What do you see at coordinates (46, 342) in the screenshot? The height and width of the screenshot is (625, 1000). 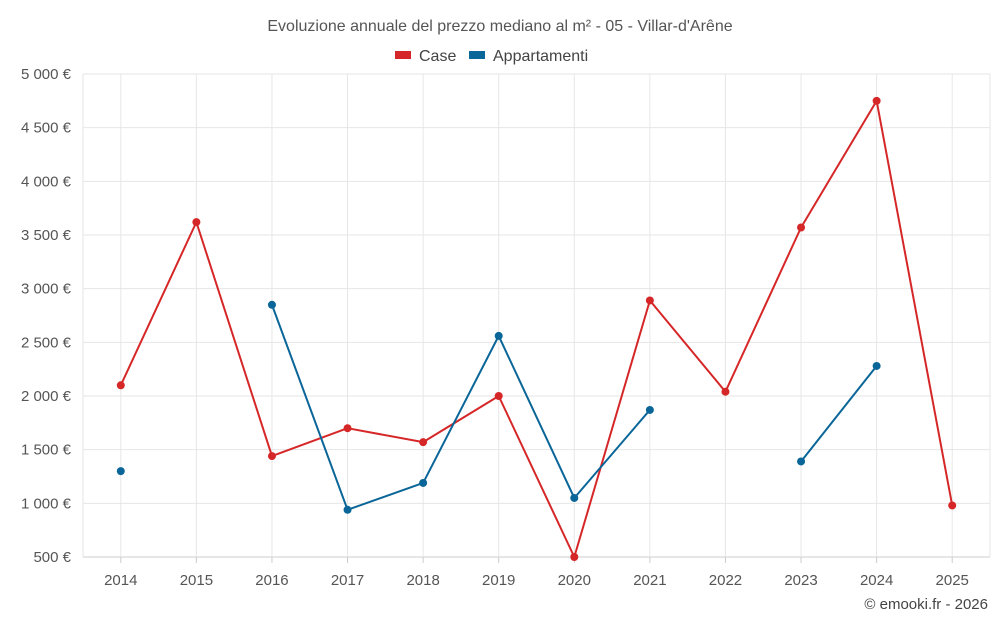 I see `y-tick-label: 2 500 €` at bounding box center [46, 342].